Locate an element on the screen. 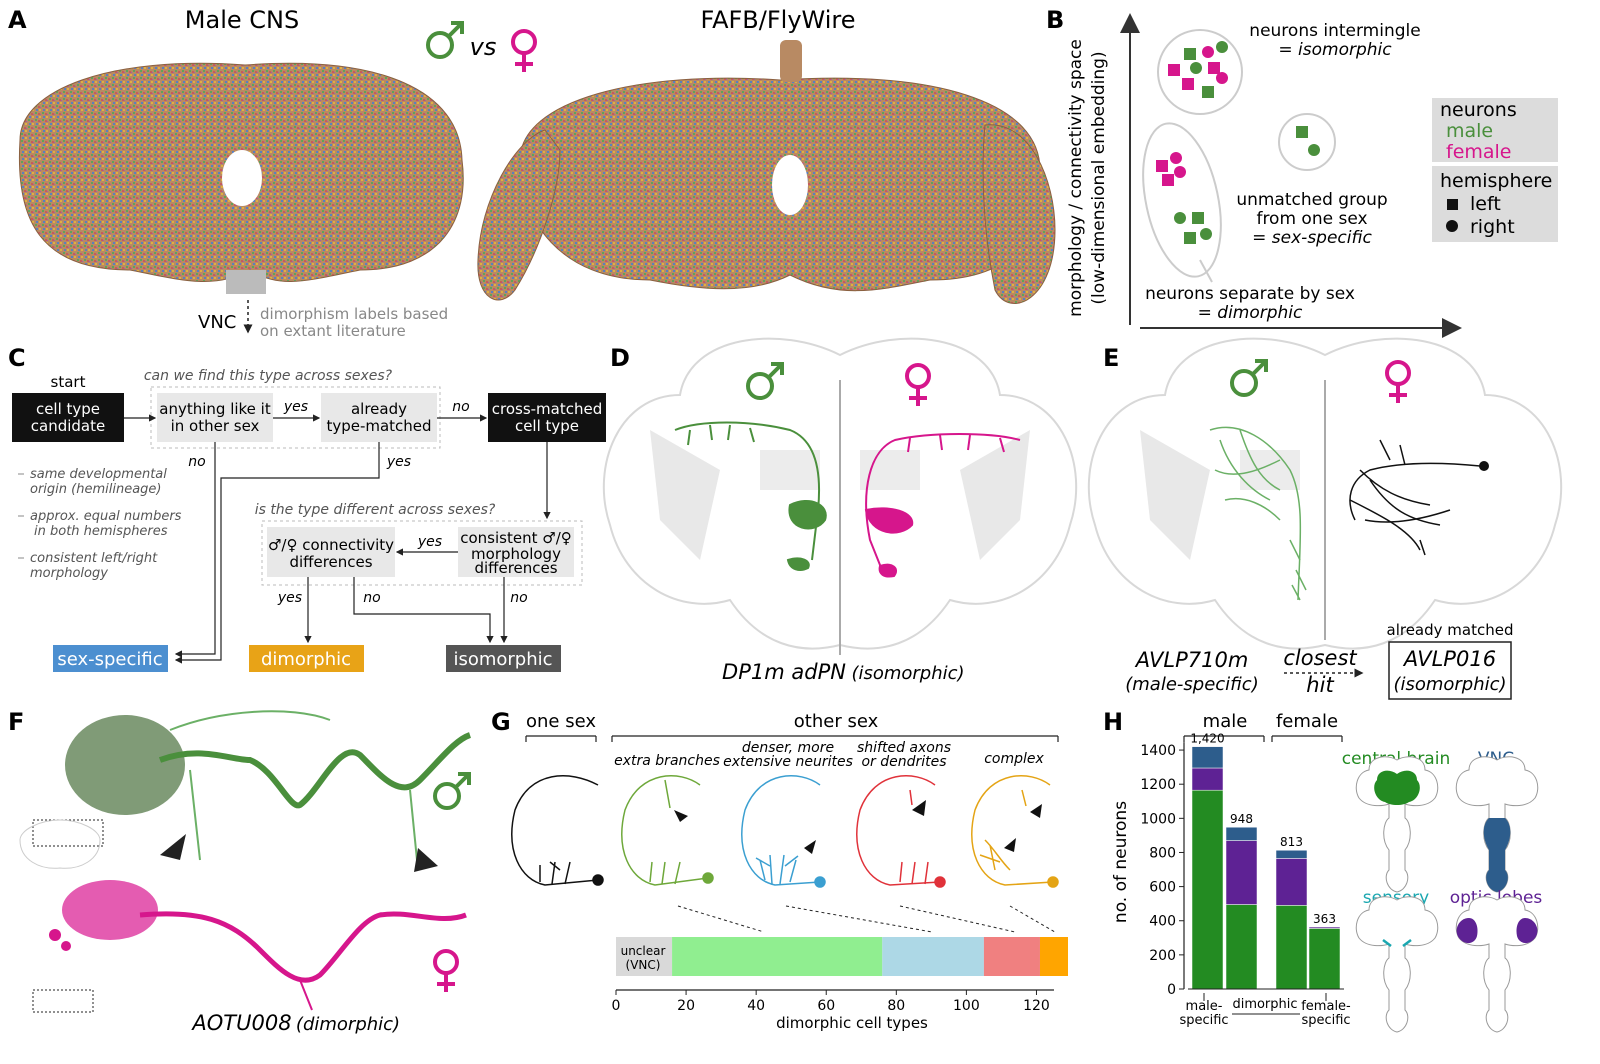  isomorphic-box is located at coordinates (503, 658).